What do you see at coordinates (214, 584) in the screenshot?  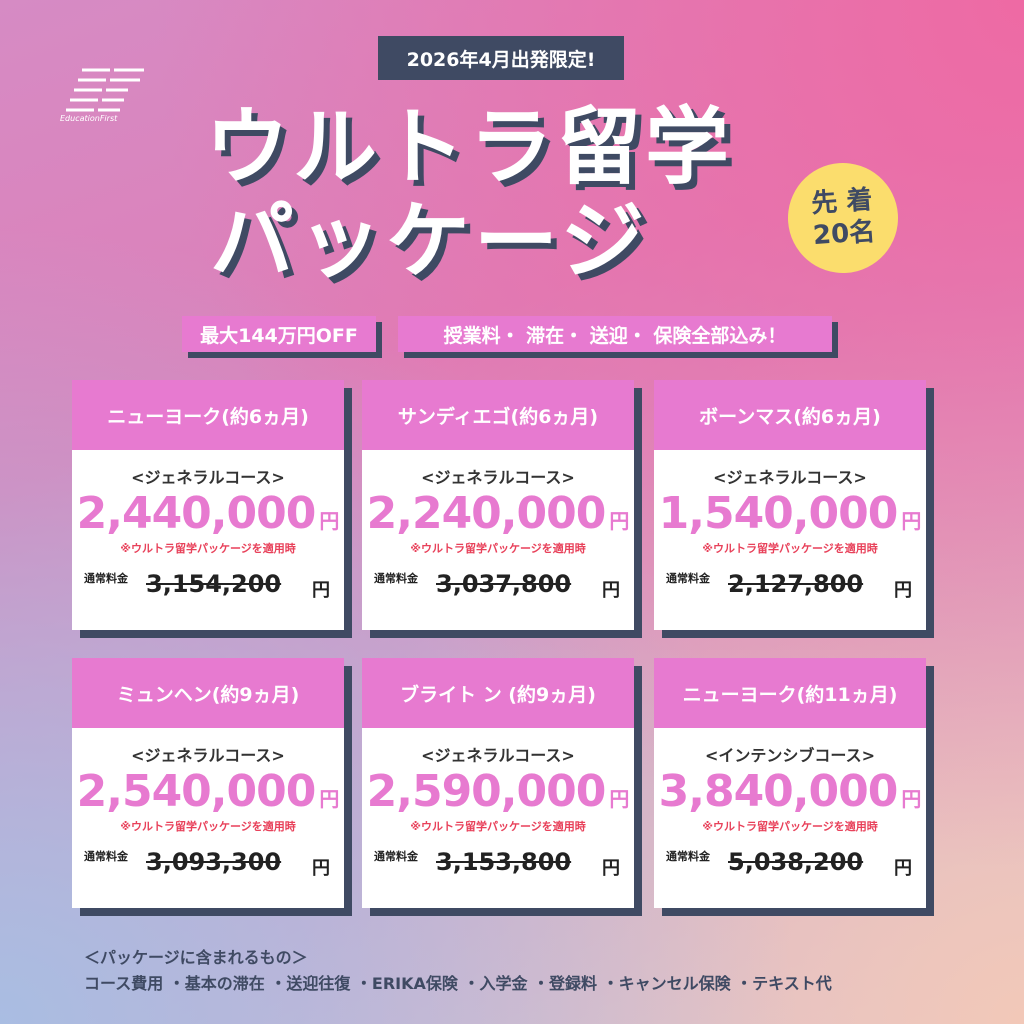 I see `regular-price: 3,154,200` at bounding box center [214, 584].